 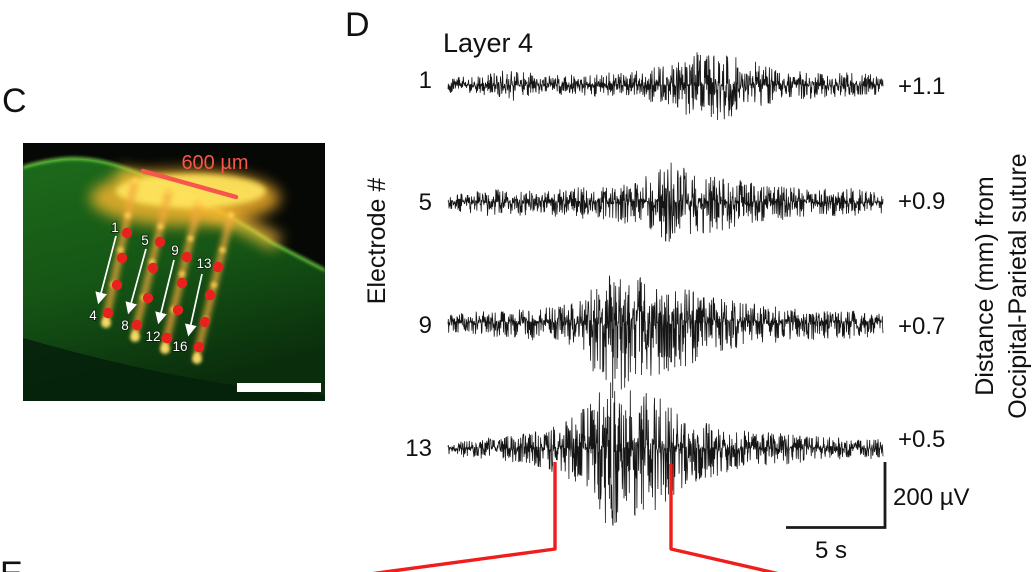 I want to click on distance-axis-label-line1: Distance (mm) from, so click(x=985, y=286).